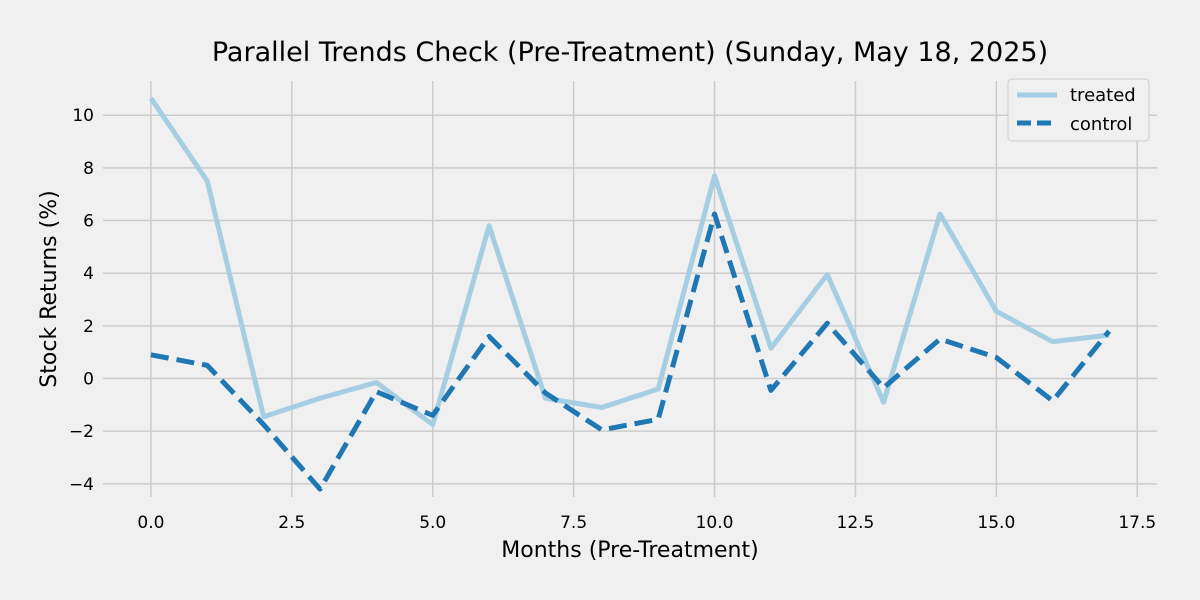 The height and width of the screenshot is (600, 1200). I want to click on y-tick-label: −2, so click(81, 432).